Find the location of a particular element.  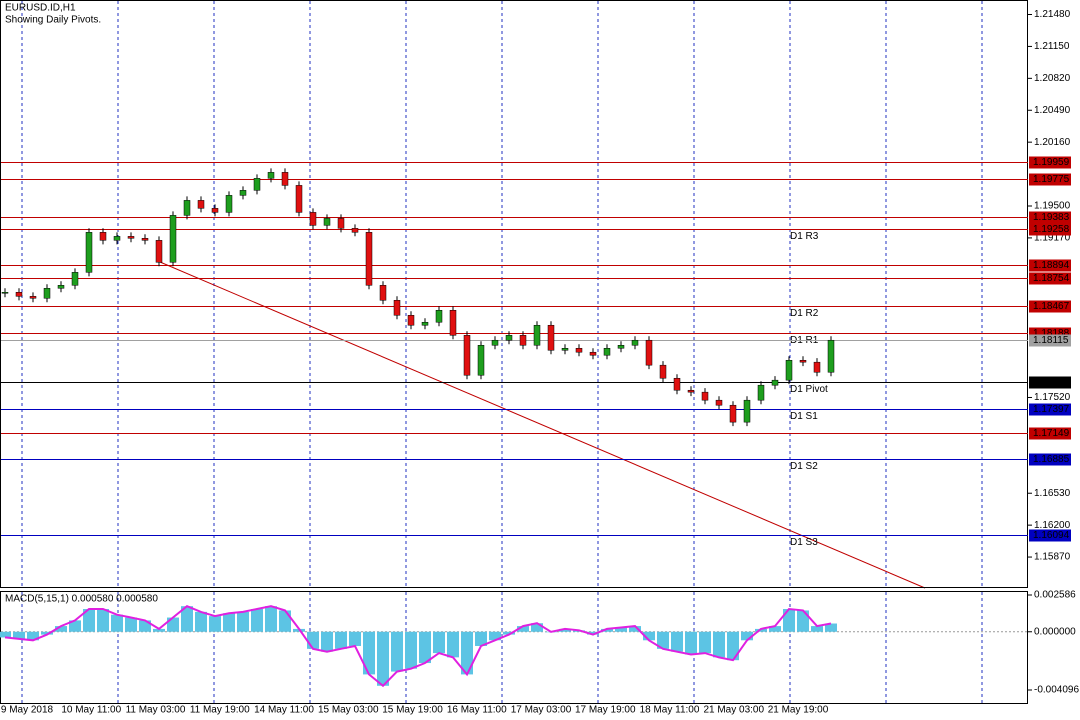

y-tick-label: 1.17520 is located at coordinates (1052, 397).